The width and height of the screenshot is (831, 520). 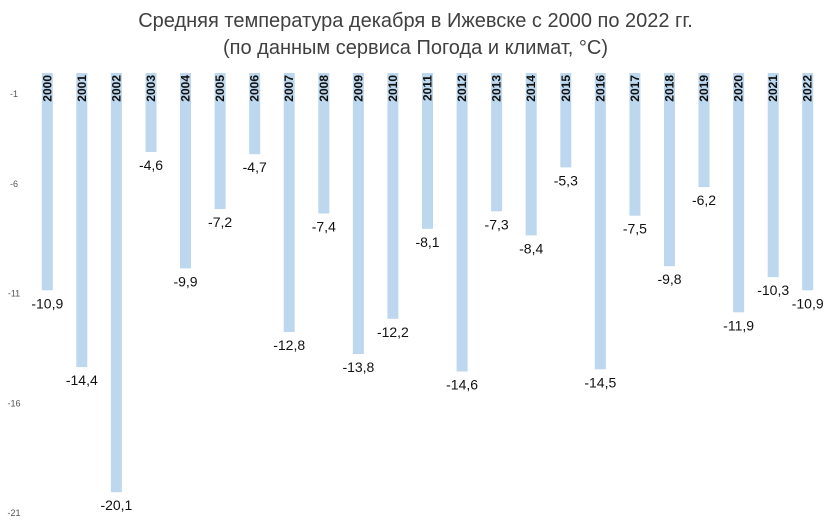 What do you see at coordinates (635, 144) in the screenshot?
I see `bar-2017` at bounding box center [635, 144].